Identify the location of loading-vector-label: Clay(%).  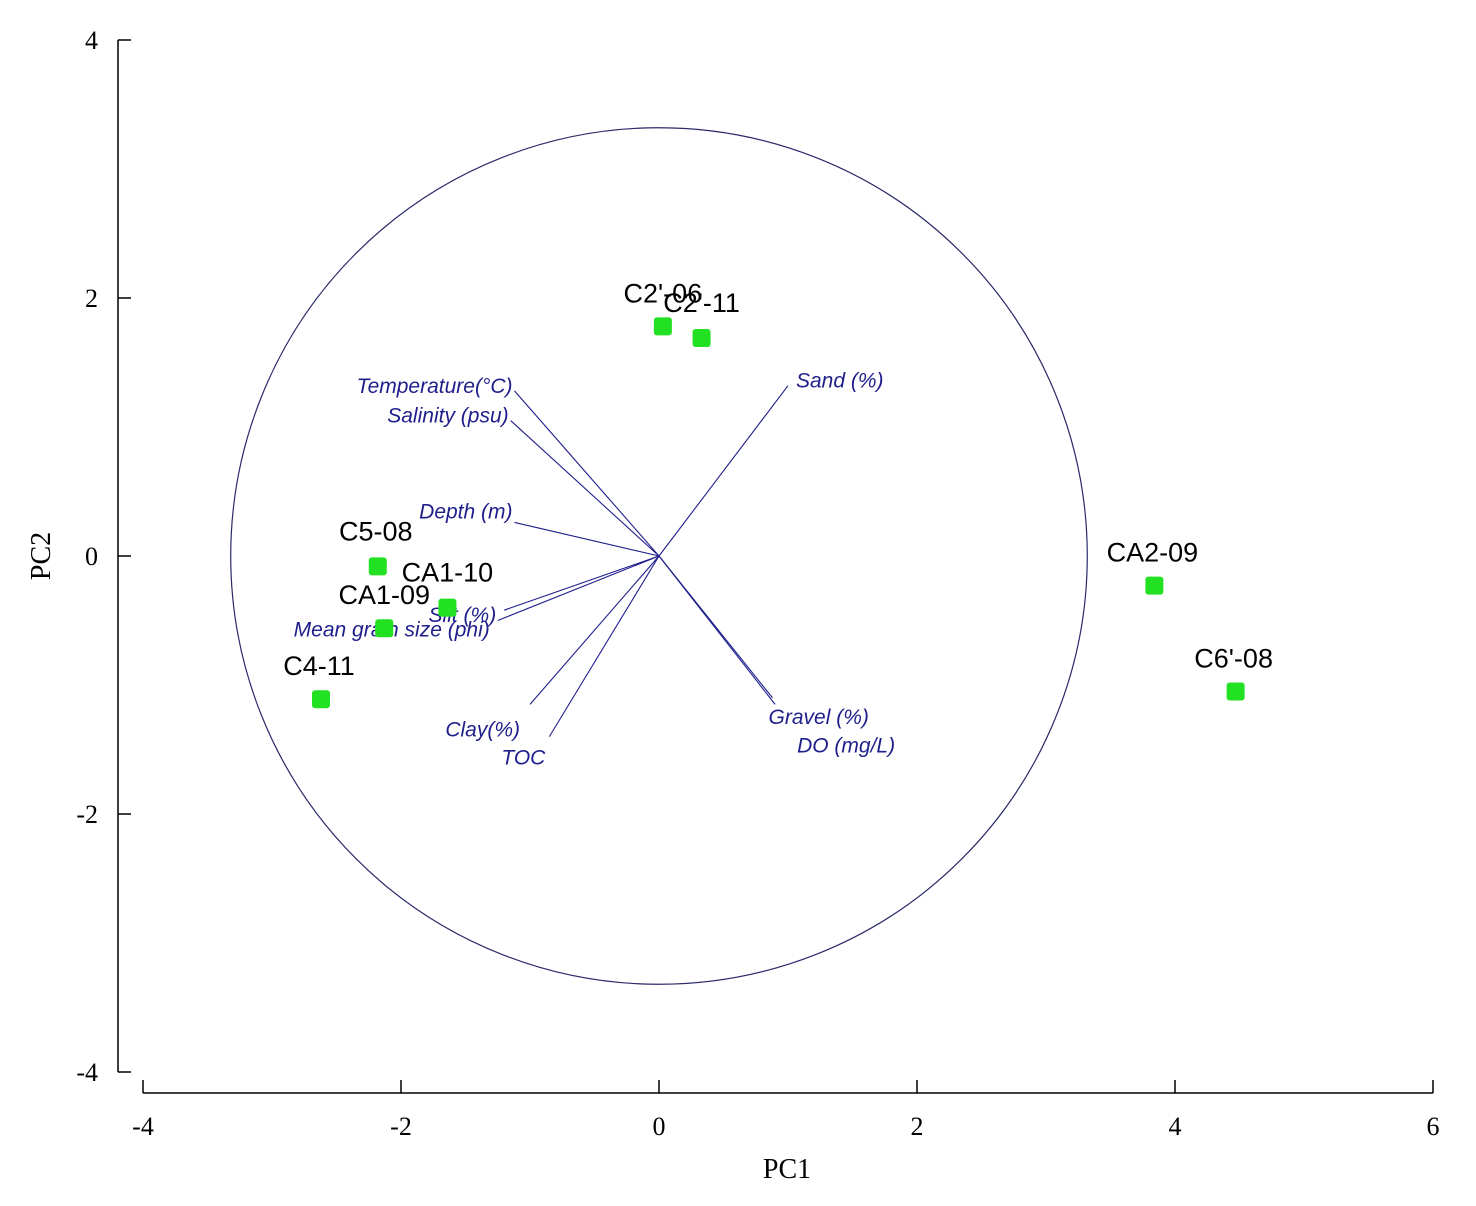
(482, 729).